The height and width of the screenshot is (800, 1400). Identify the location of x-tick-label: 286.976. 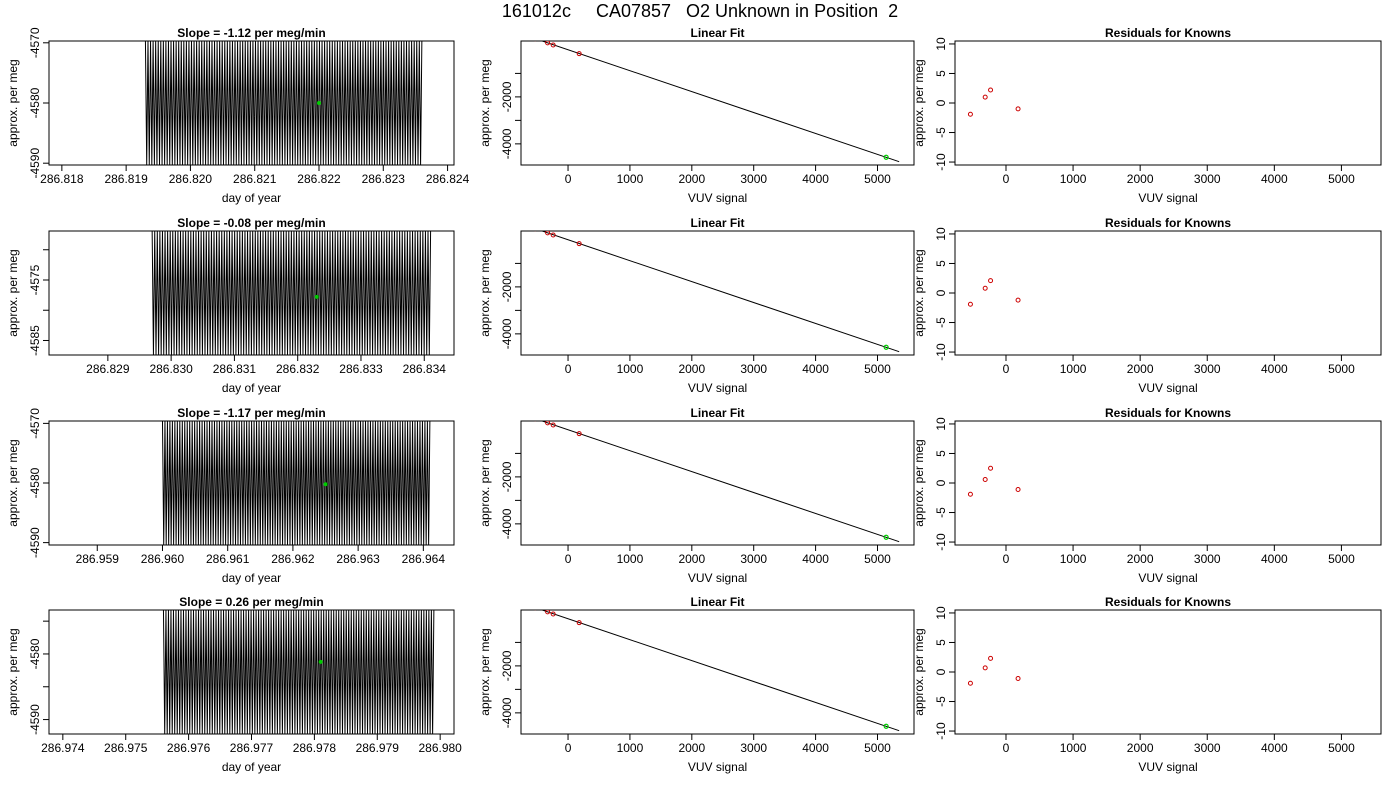
(189, 748).